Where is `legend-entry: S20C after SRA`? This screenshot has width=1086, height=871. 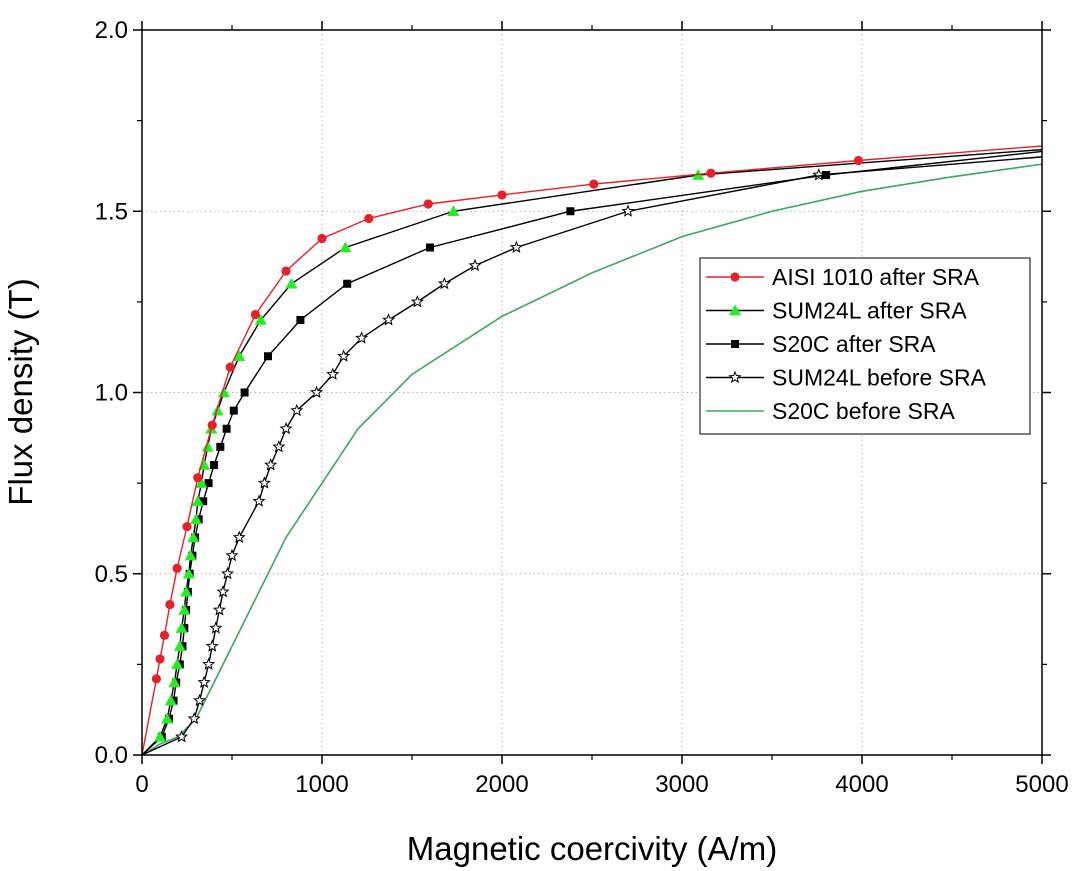 legend-entry: S20C after SRA is located at coordinates (821, 344).